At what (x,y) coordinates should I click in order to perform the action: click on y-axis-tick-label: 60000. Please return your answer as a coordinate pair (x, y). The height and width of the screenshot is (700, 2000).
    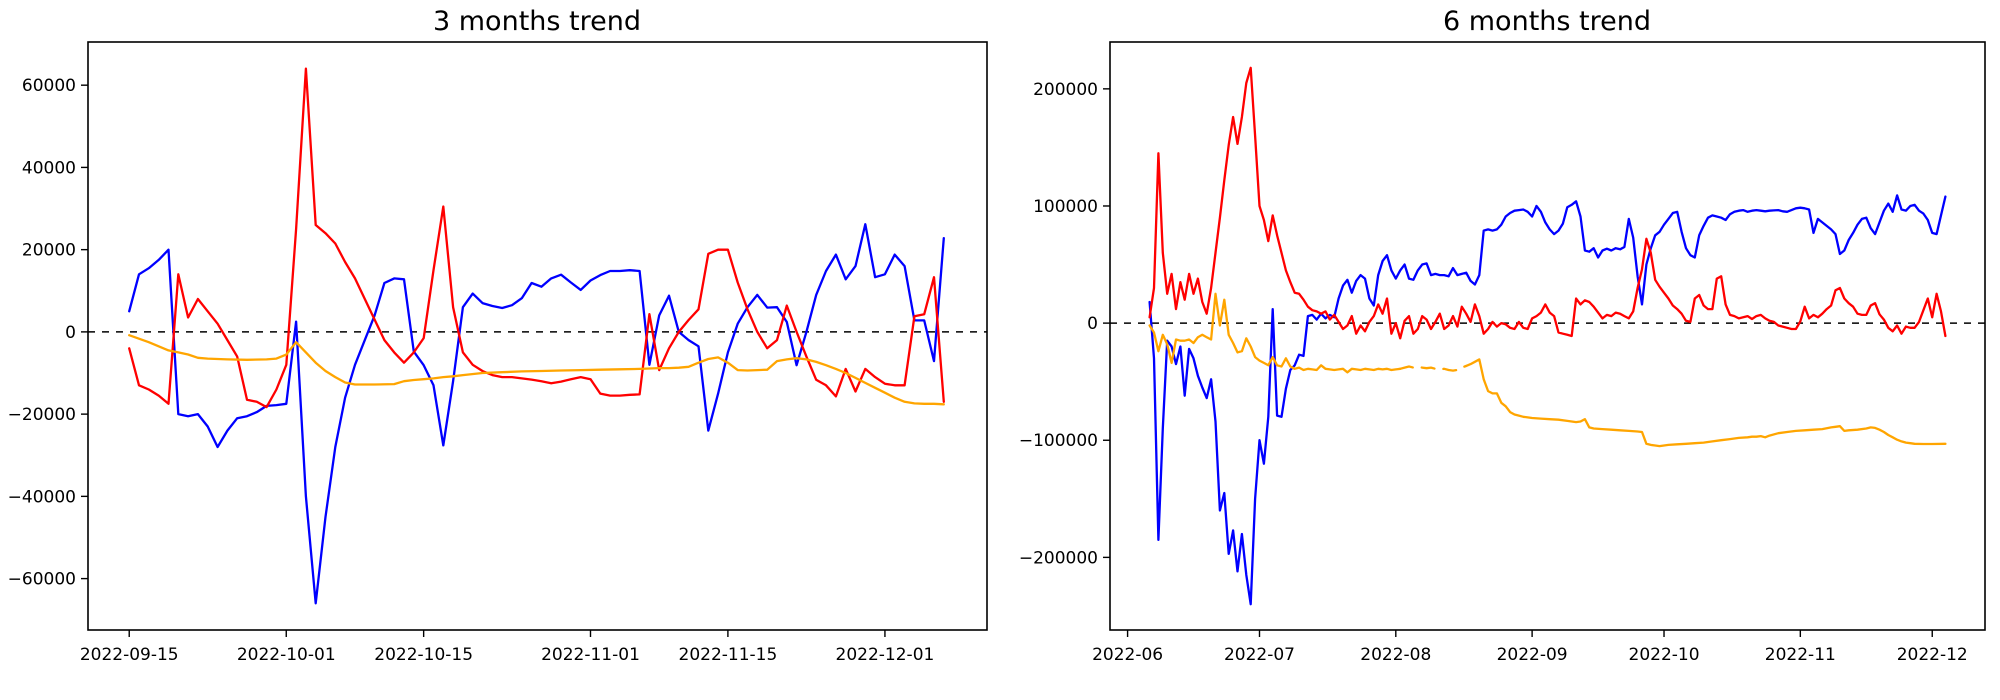
    Looking at the image, I should click on (49, 86).